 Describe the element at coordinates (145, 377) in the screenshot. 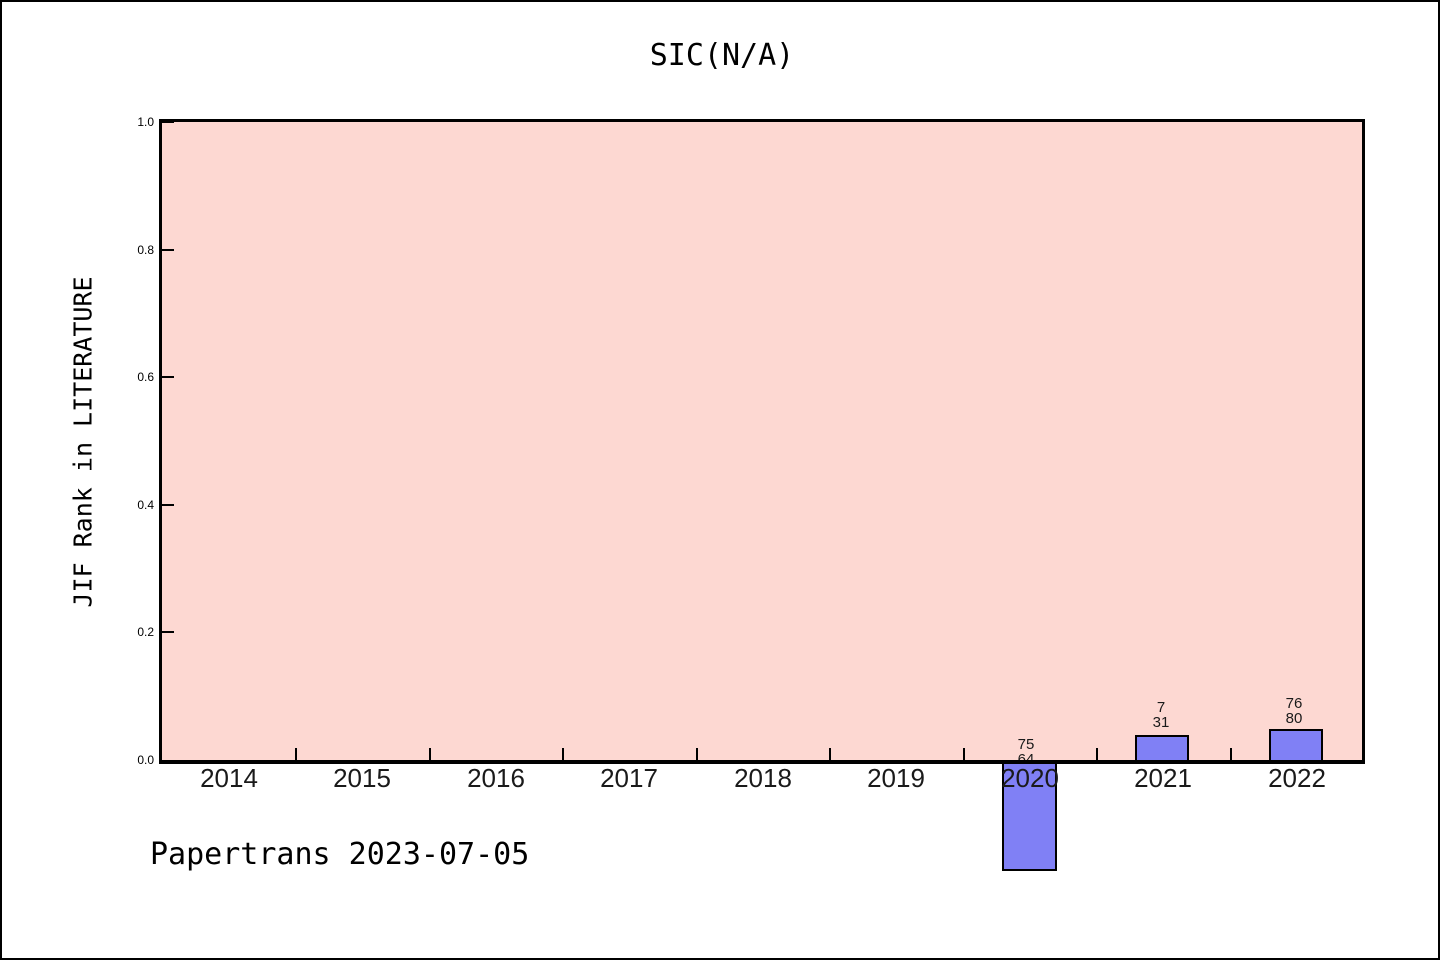

I see `y-tick-label: 0.6` at that location.